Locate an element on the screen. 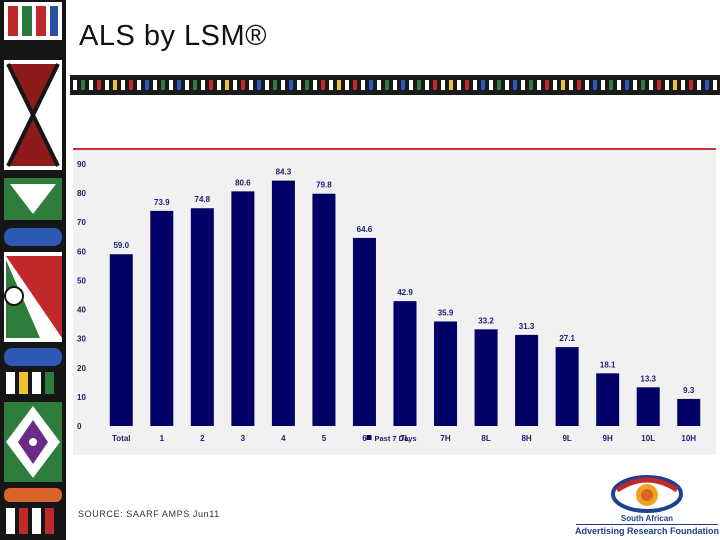 This screenshot has width=720, height=540. y-tick-label: 50 is located at coordinates (81, 280).